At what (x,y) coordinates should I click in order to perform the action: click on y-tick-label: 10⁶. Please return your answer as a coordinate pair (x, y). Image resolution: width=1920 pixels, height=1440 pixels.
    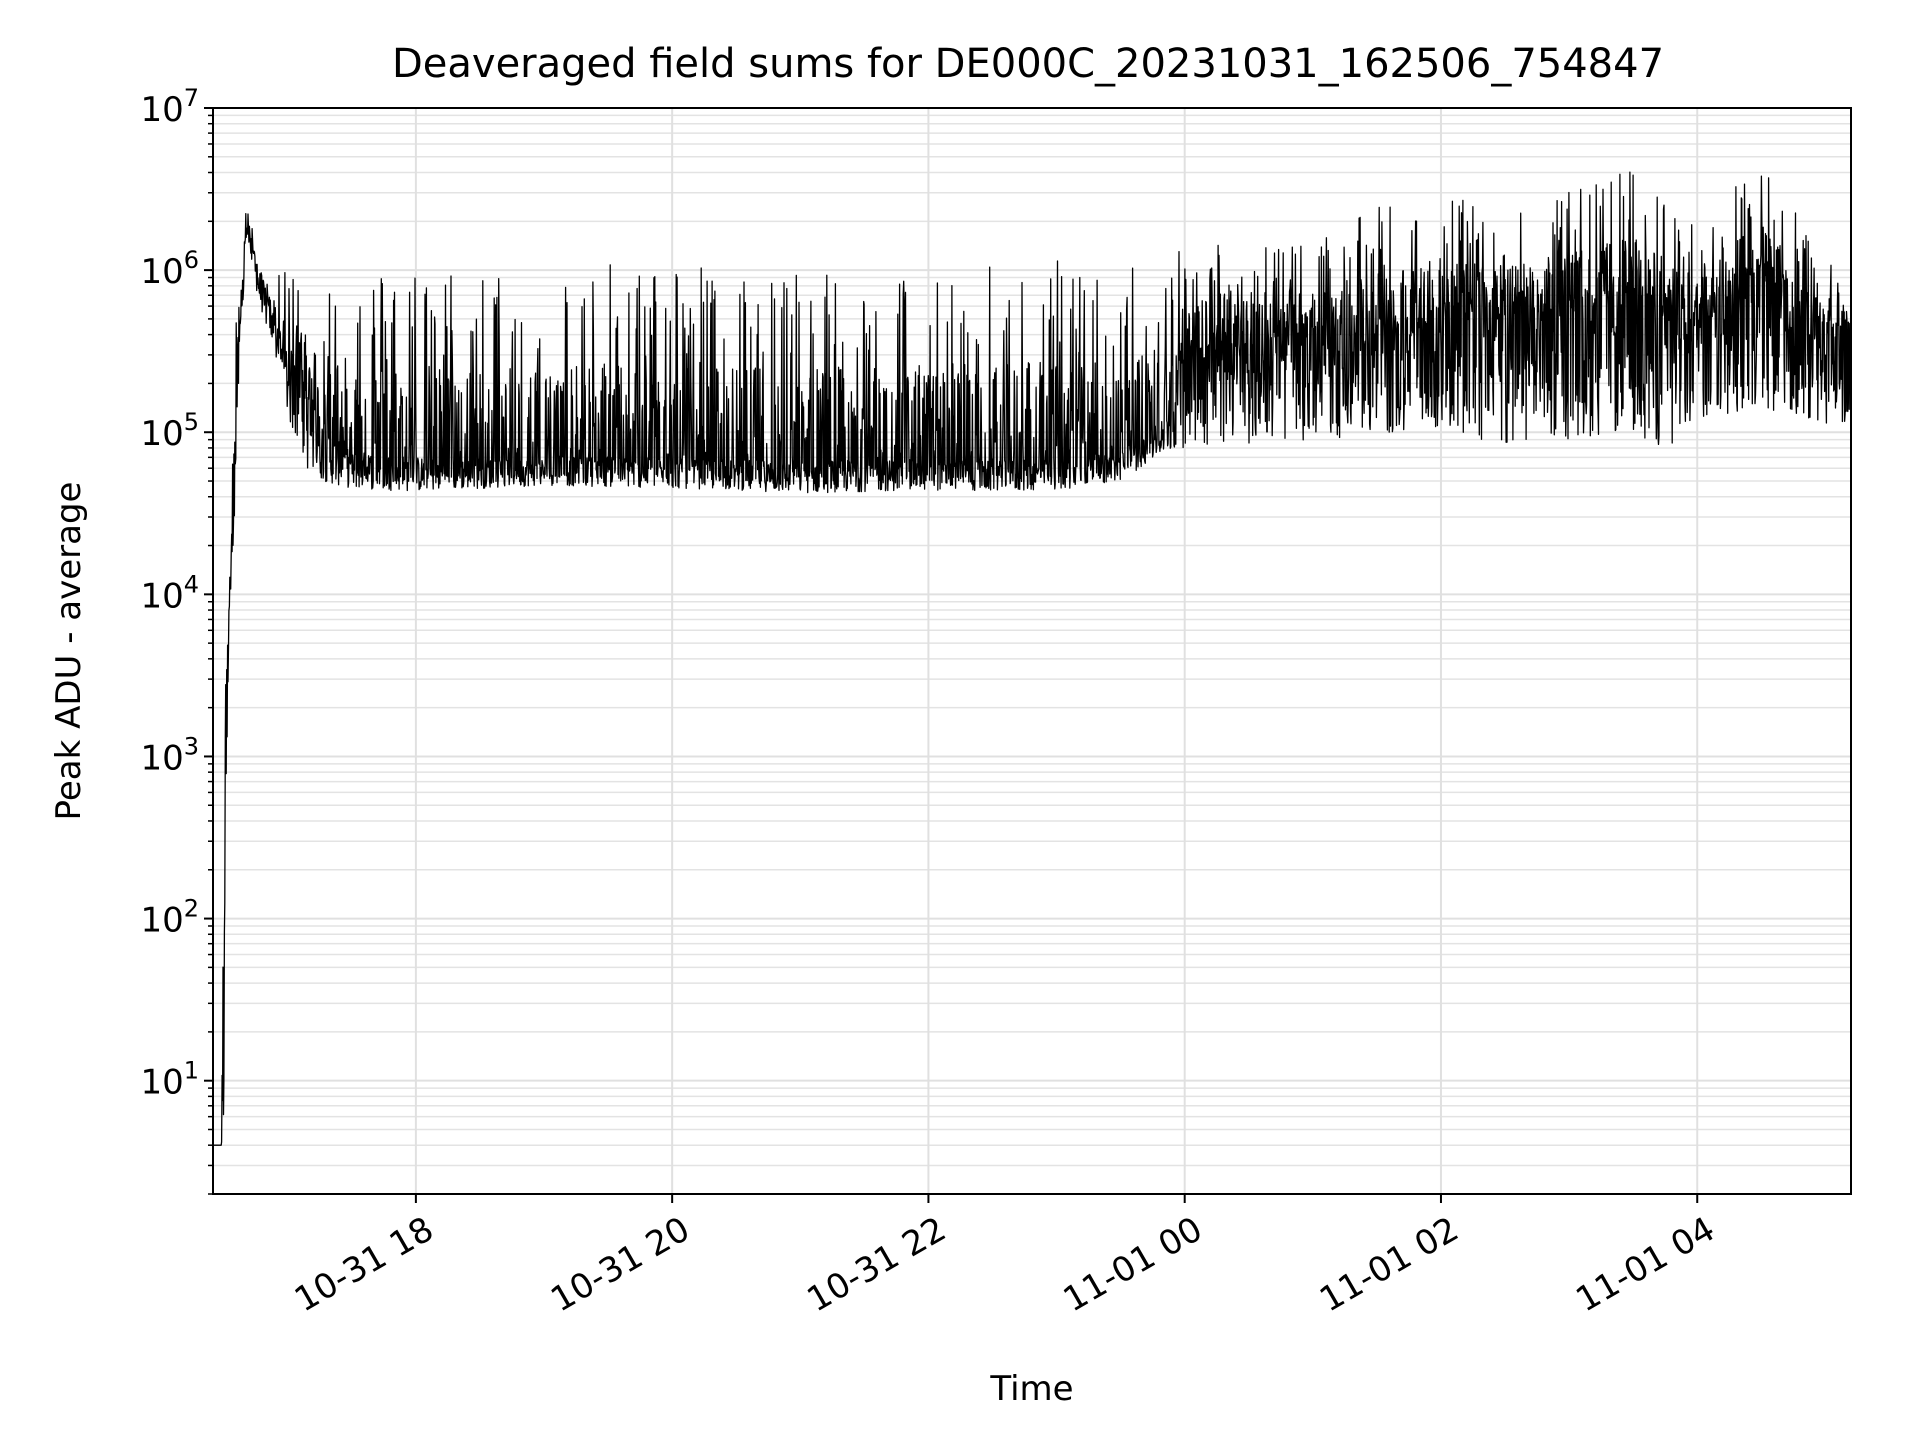
    Looking at the image, I should click on (169, 269).